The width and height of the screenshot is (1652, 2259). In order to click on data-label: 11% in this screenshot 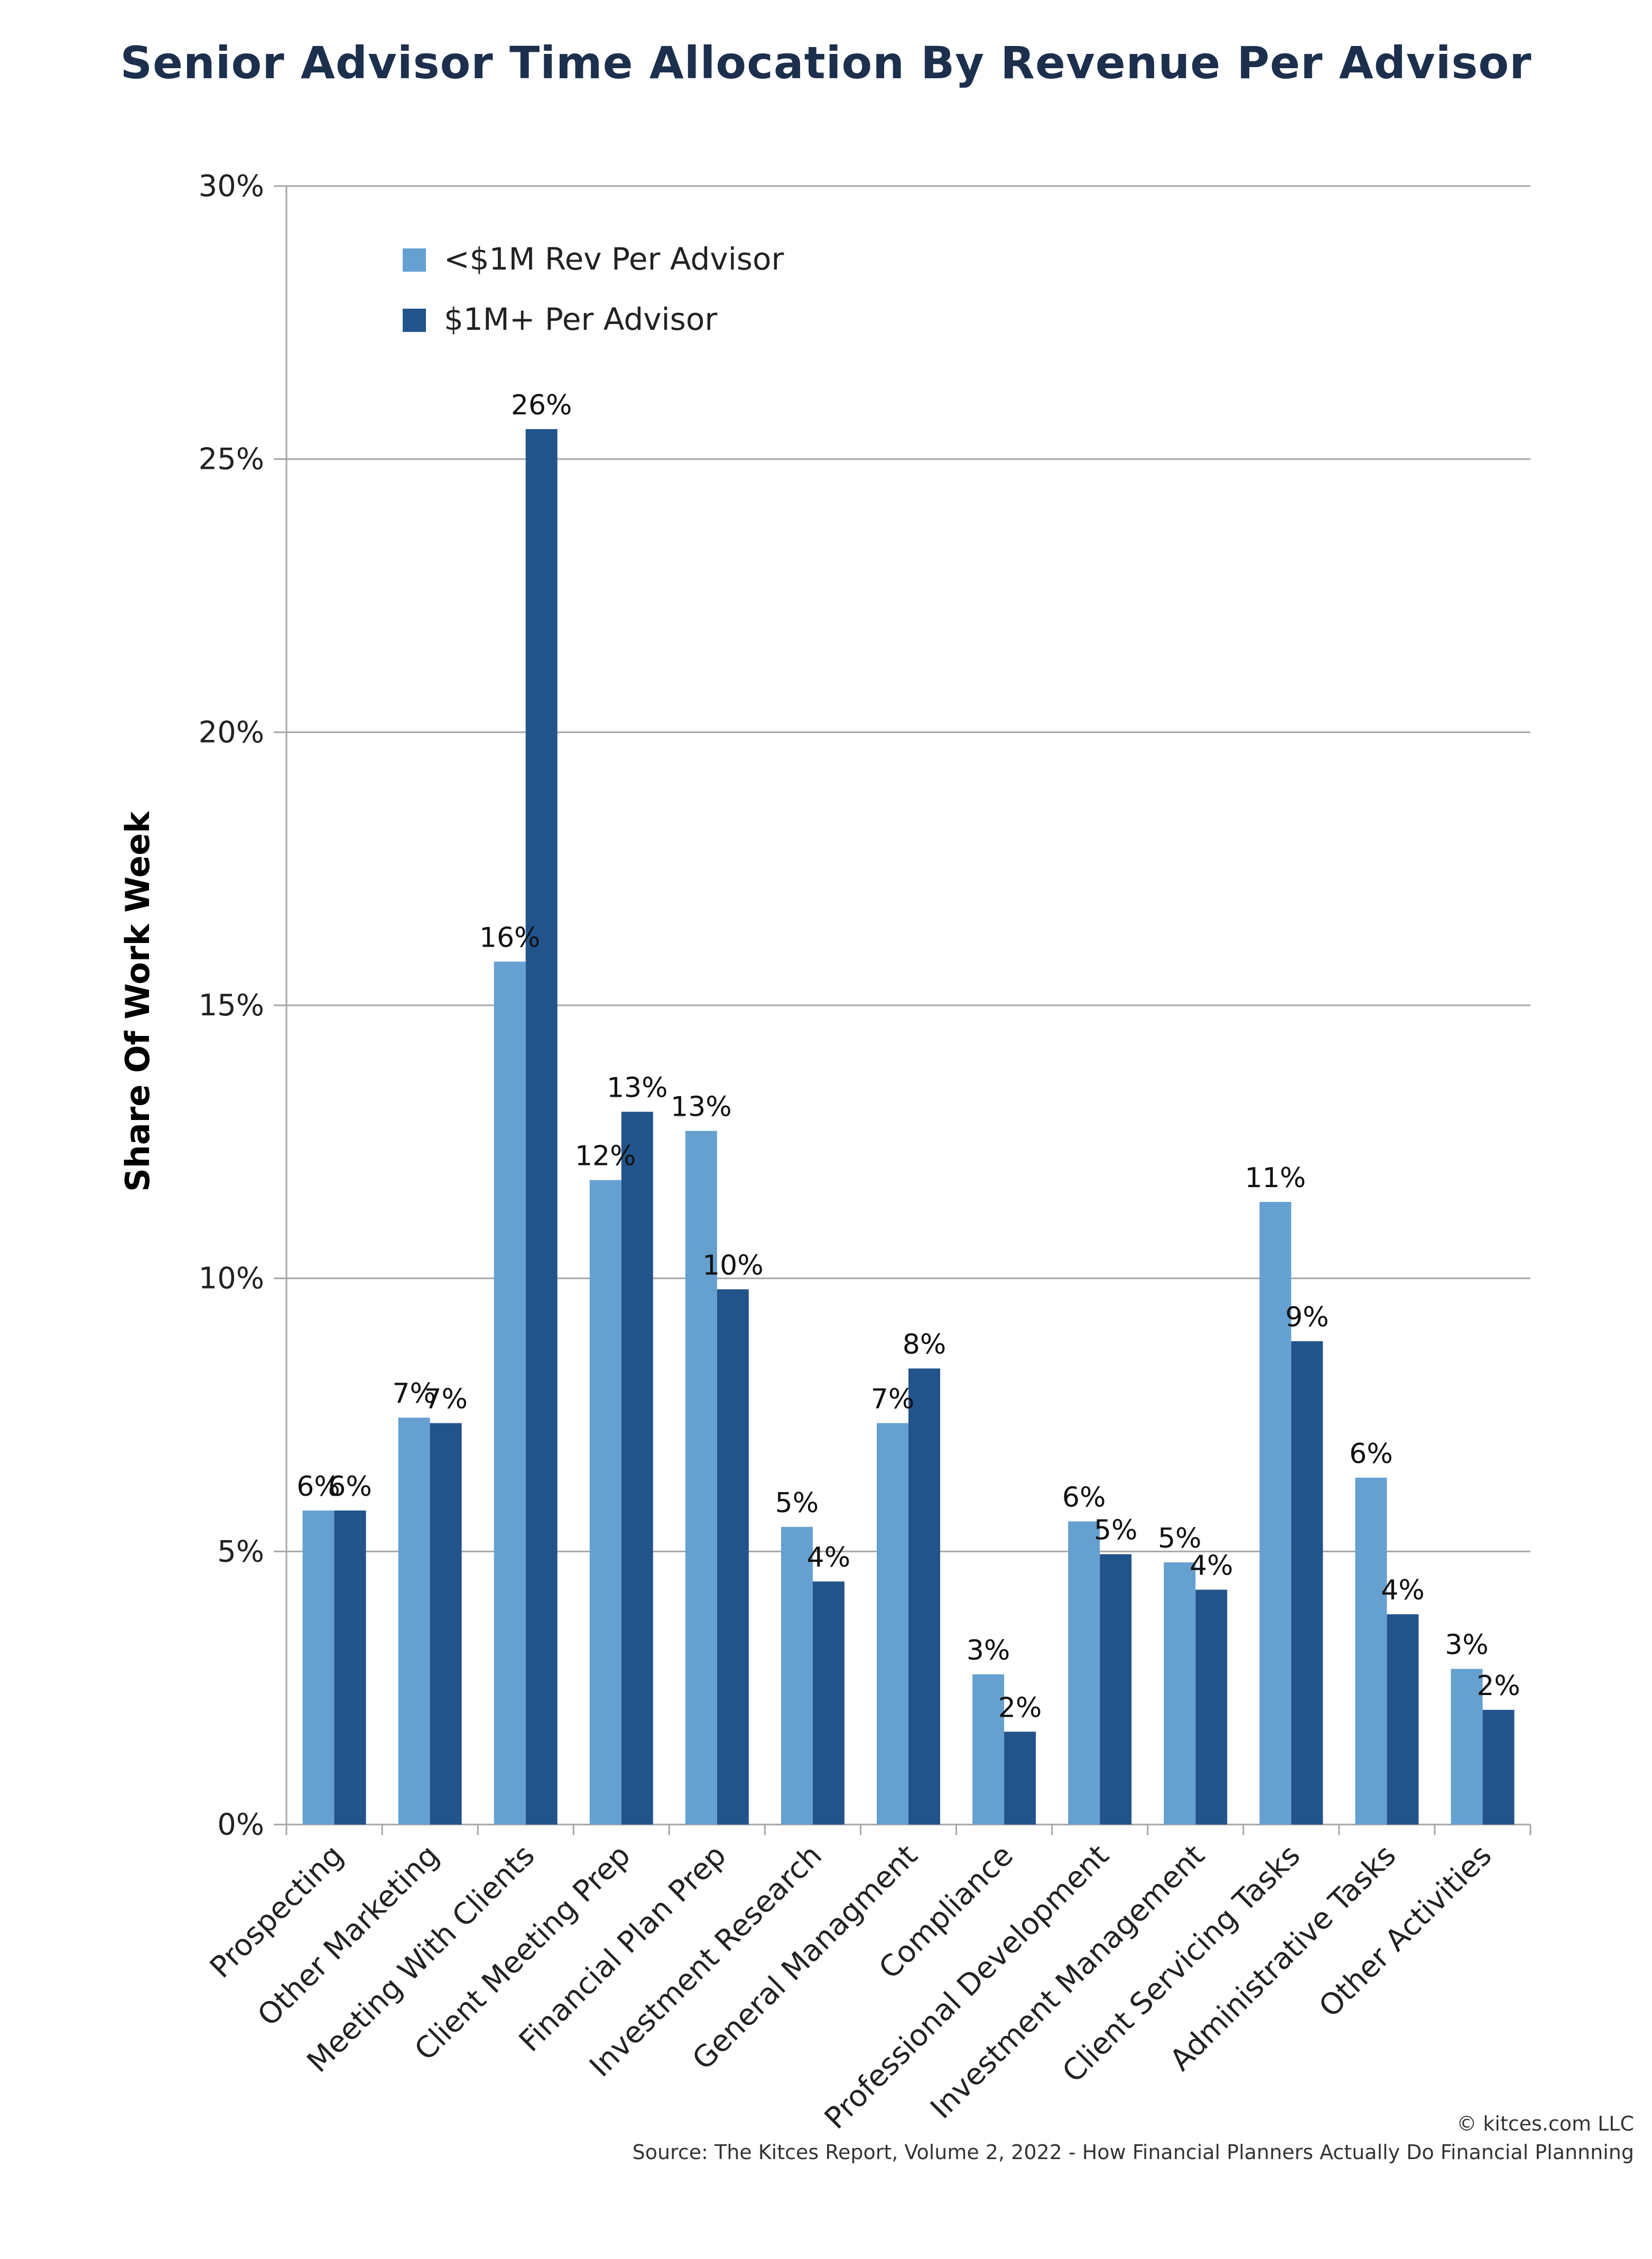, I will do `click(1276, 1178)`.